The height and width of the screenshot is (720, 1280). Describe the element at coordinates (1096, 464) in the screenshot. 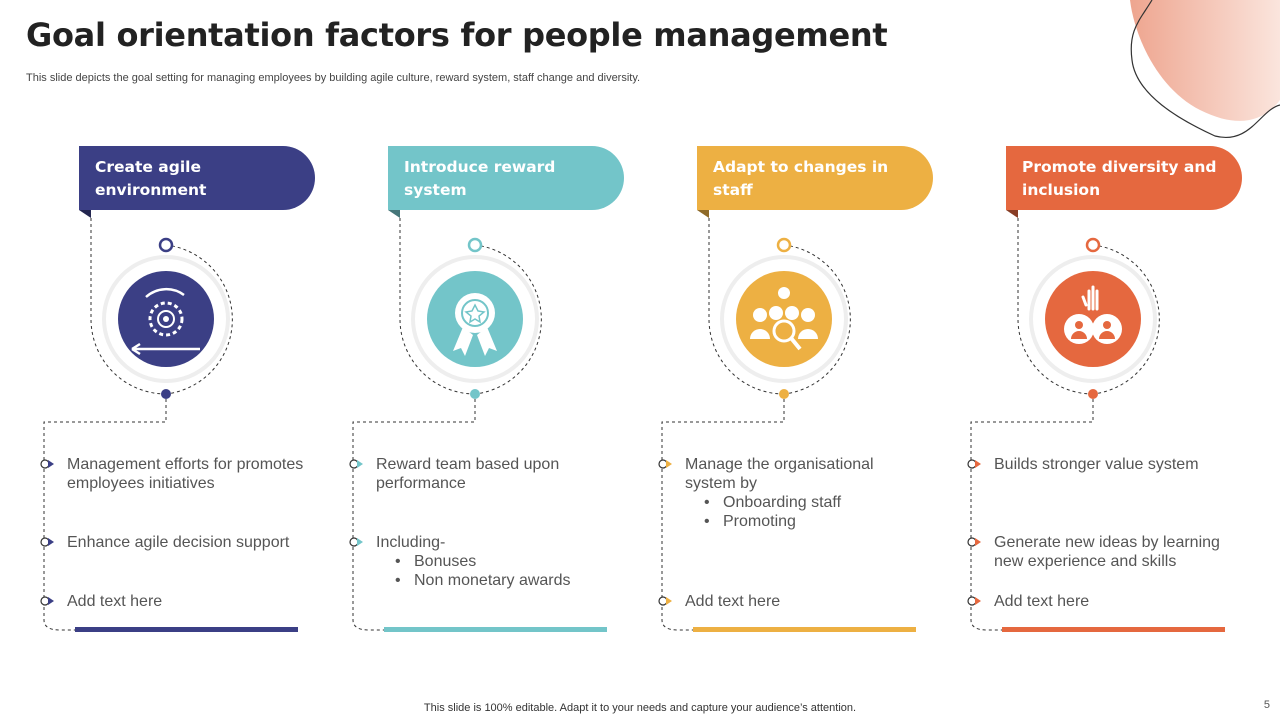

I see `list-item-text: Builds stronger value system` at that location.